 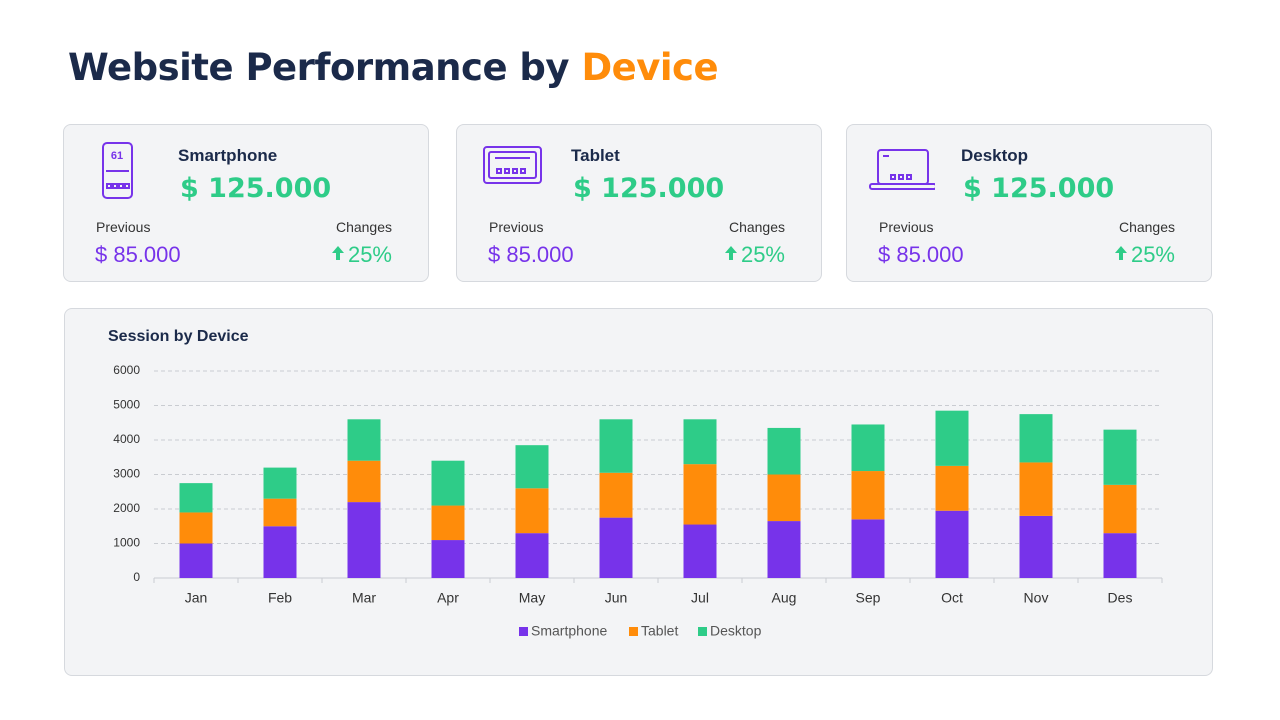 I want to click on legend-label: Smartphone, so click(x=569, y=631).